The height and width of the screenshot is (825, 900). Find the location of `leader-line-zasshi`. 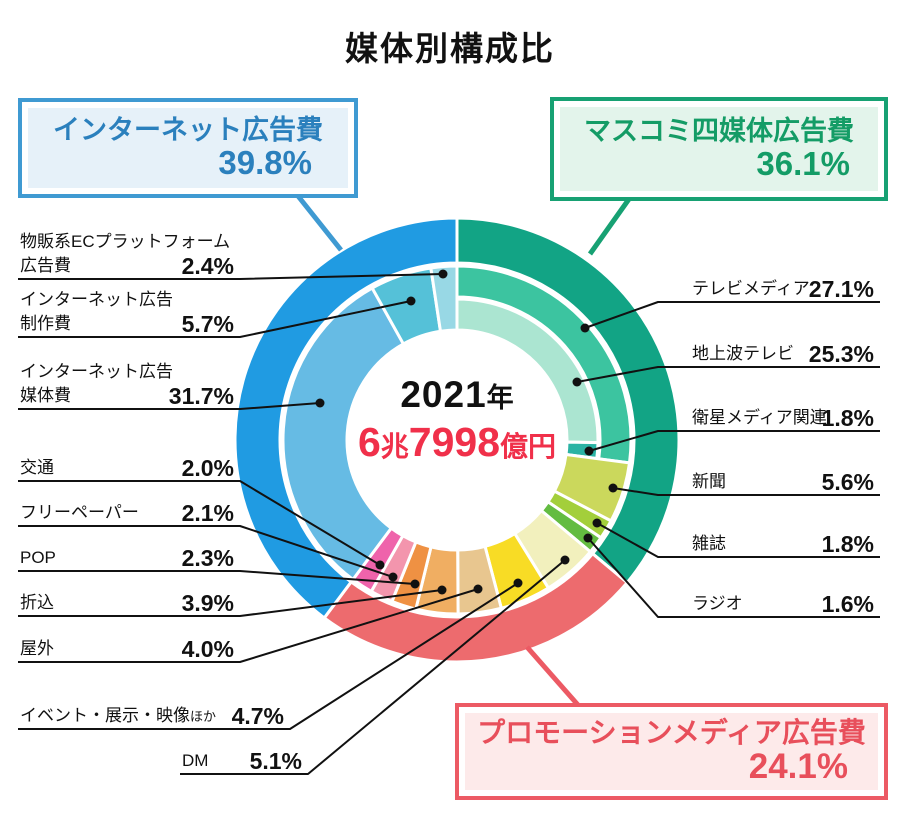

leader-line-zasshi is located at coordinates (738, 540).